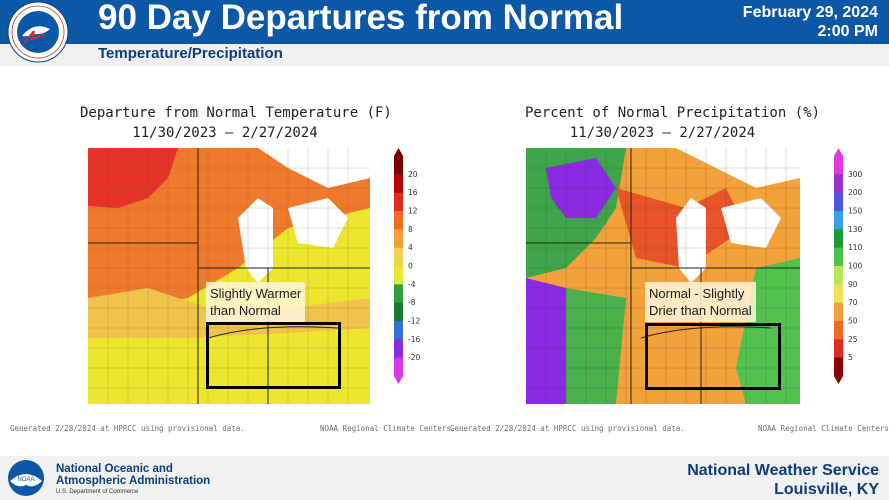  Describe the element at coordinates (853, 284) in the screenshot. I see `precip-colorbar-label: 90` at that location.